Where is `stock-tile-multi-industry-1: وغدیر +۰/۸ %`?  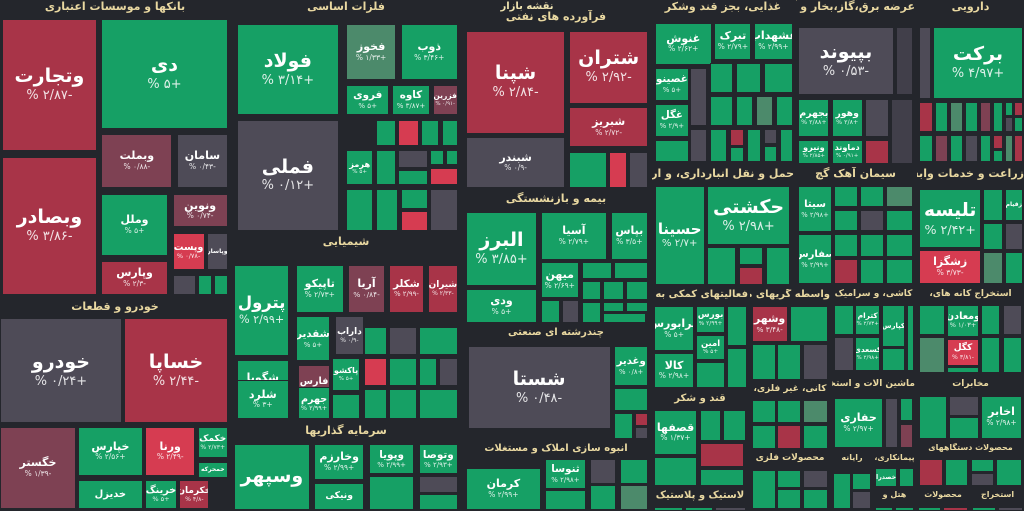 stock-tile-multi-industry-1: وغدیر +۰/۸ % is located at coordinates (631, 366).